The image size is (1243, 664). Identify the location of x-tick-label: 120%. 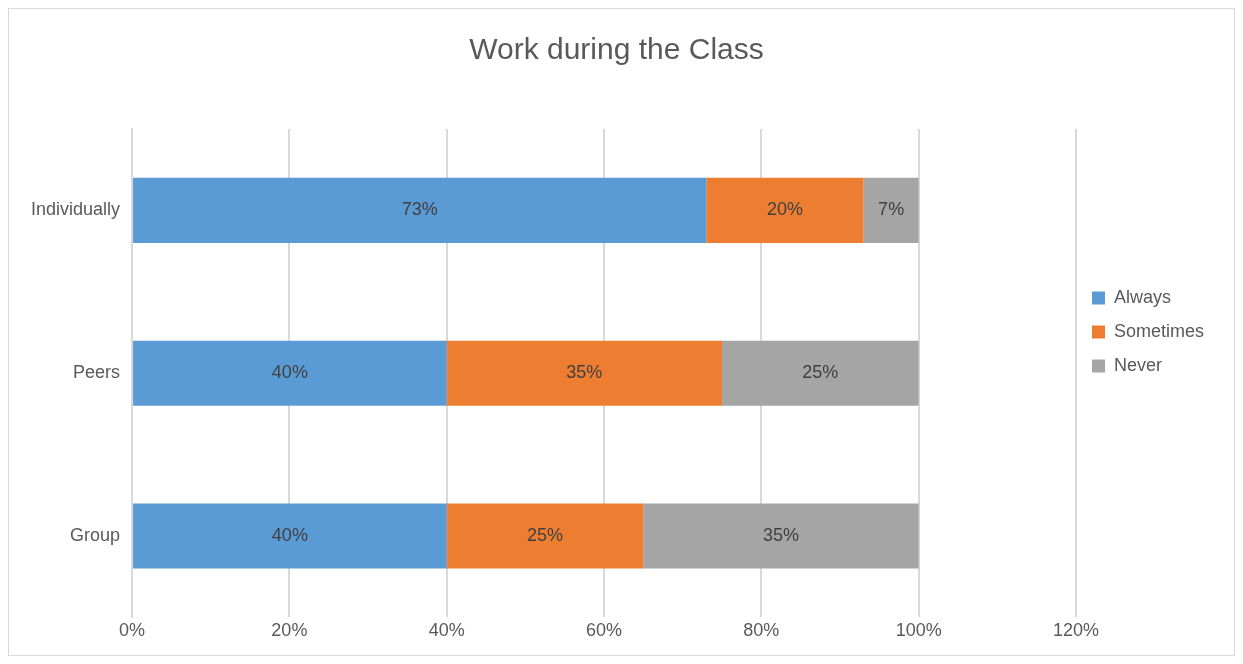
(1075, 630).